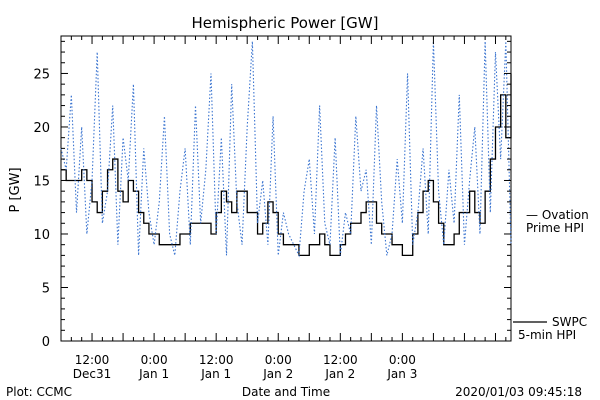 The image size is (600, 400). What do you see at coordinates (15, 189) in the screenshot?
I see `y-axis-label: P [GW]` at bounding box center [15, 189].